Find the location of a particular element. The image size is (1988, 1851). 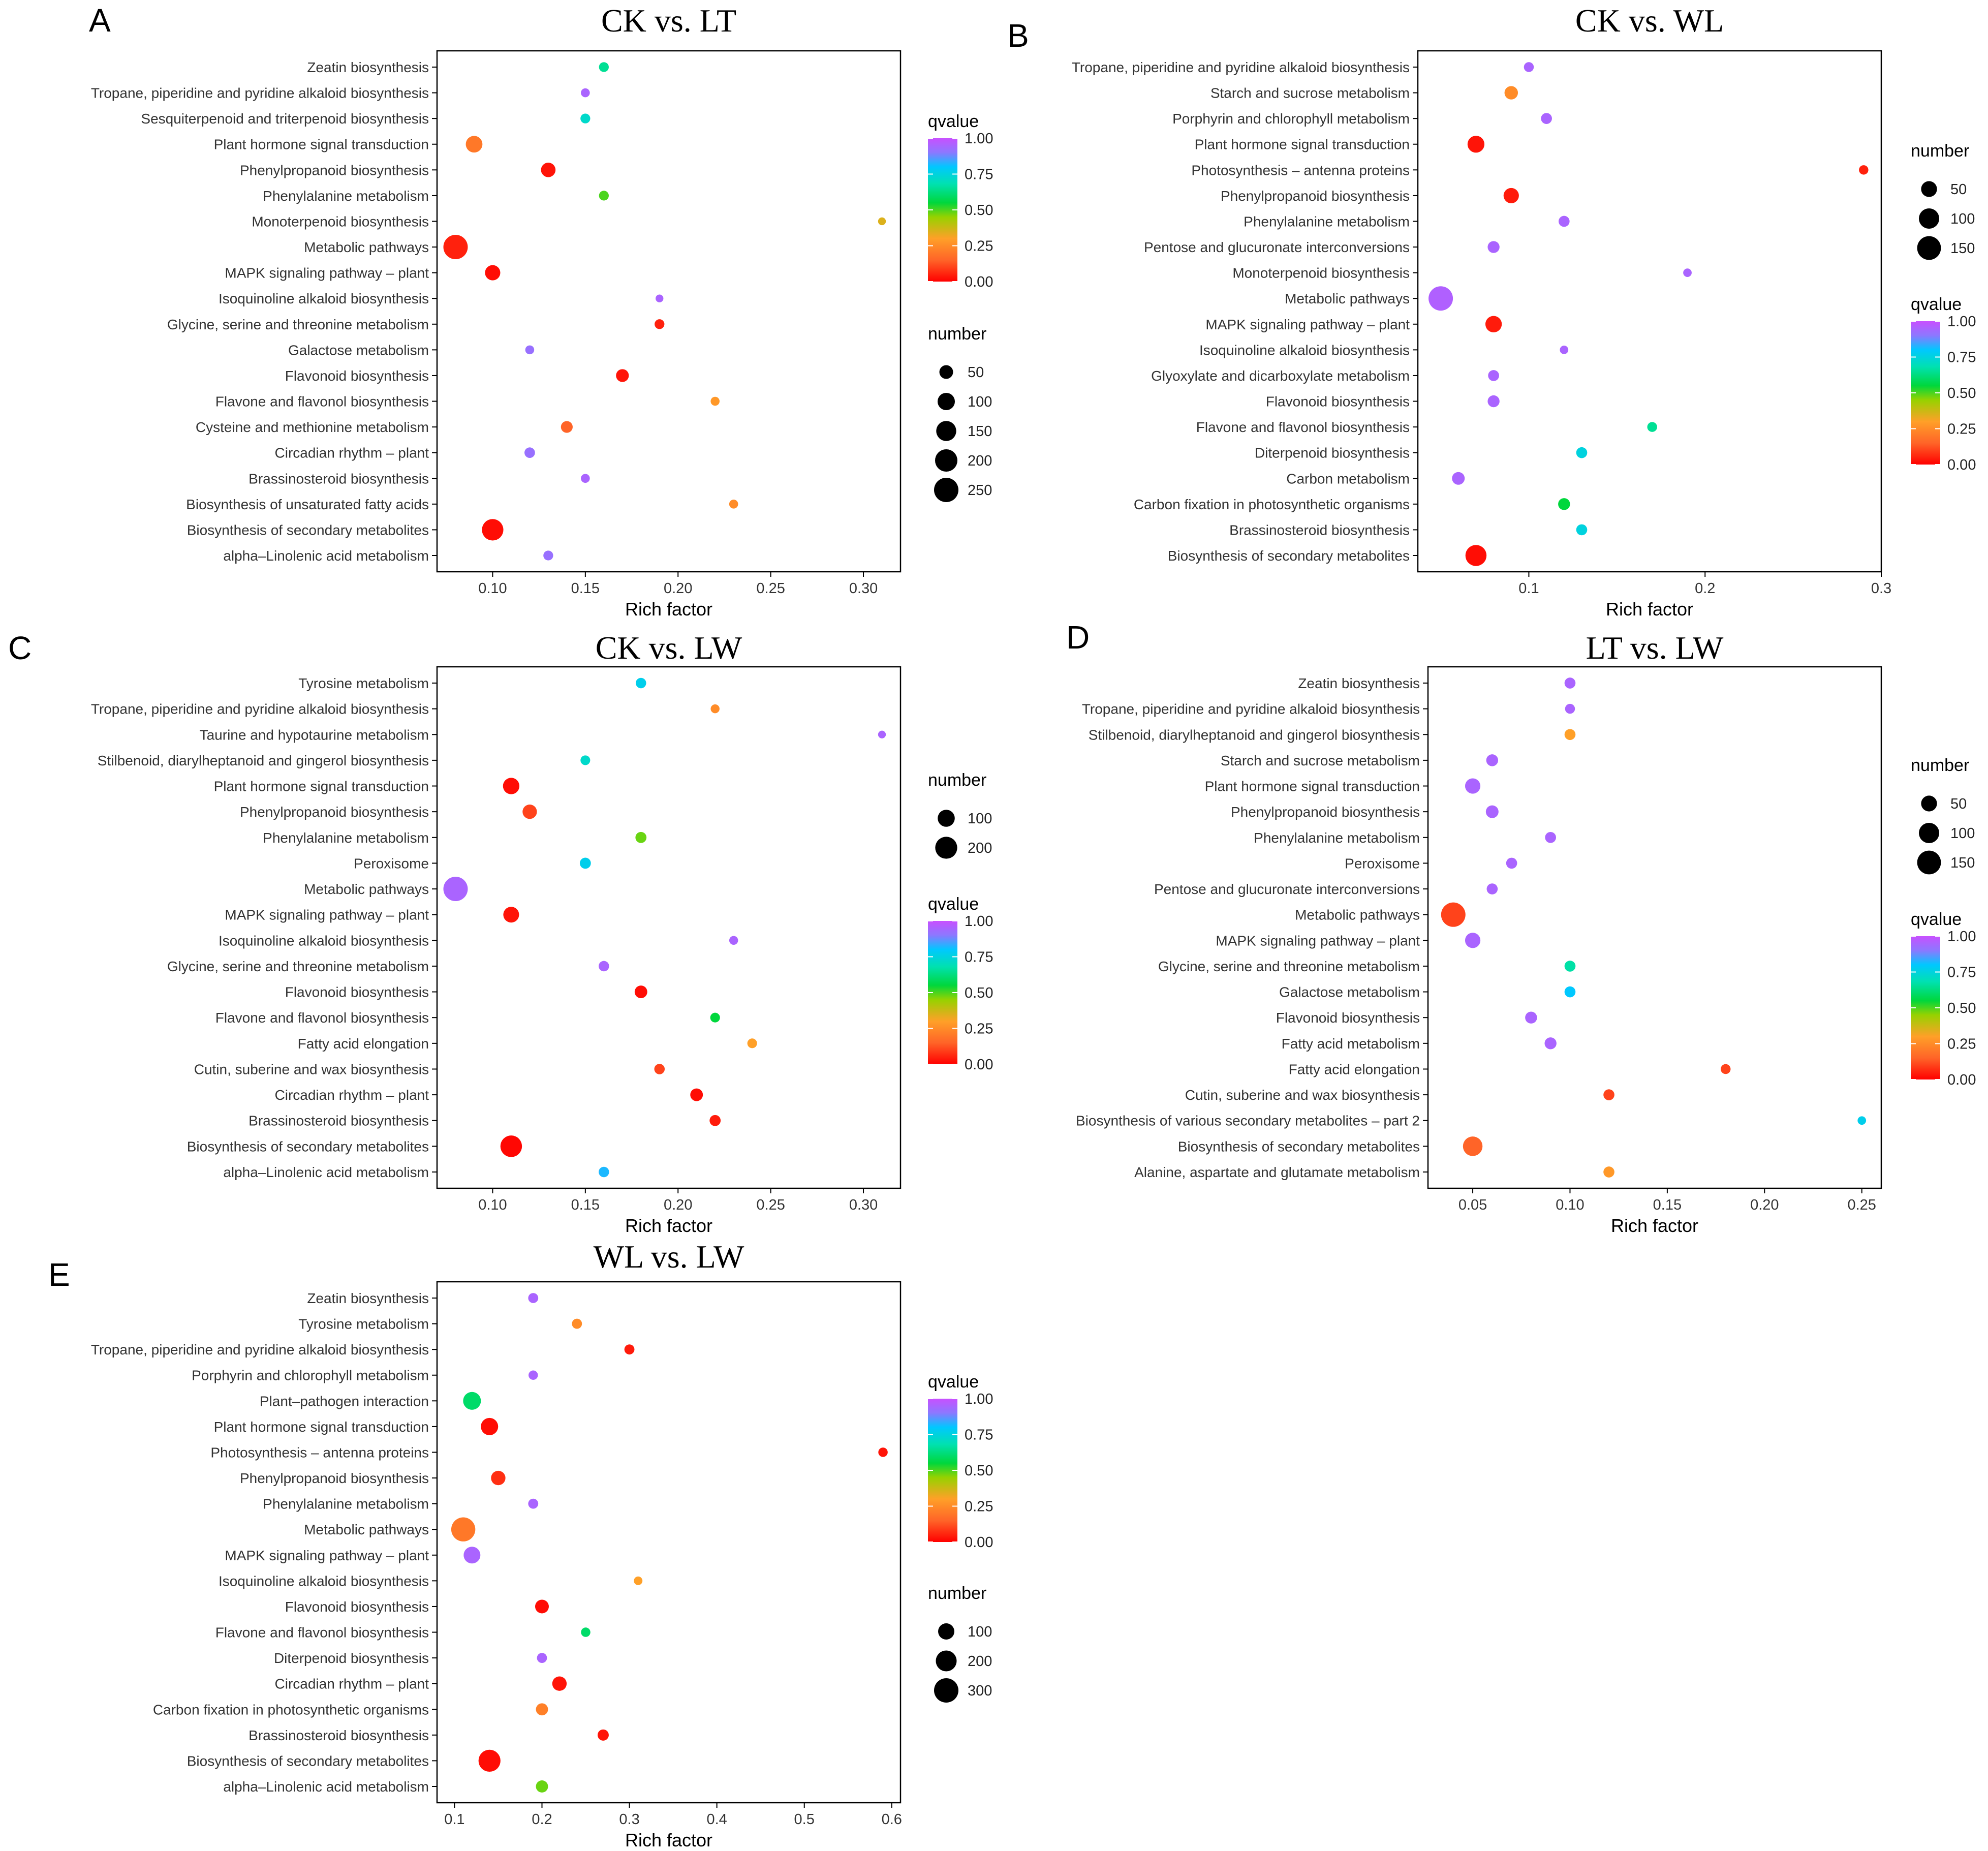

category-label: Taurine and hypotaurine metabolism is located at coordinates (315, 735).